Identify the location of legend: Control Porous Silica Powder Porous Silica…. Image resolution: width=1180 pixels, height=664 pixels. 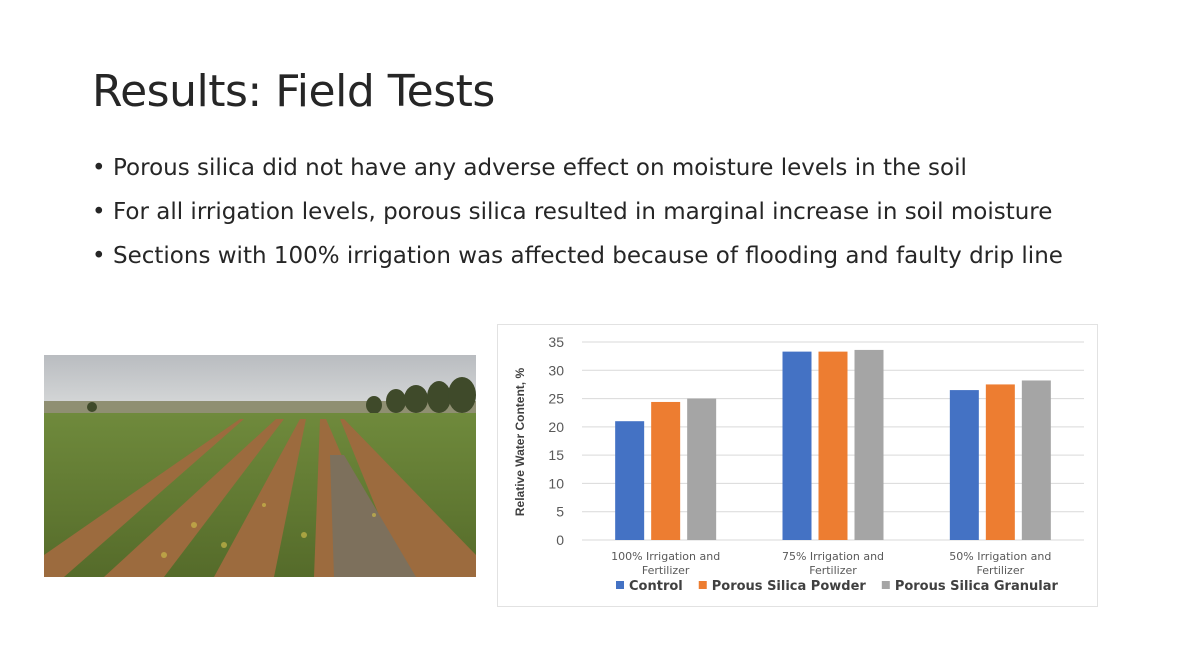
(837, 586).